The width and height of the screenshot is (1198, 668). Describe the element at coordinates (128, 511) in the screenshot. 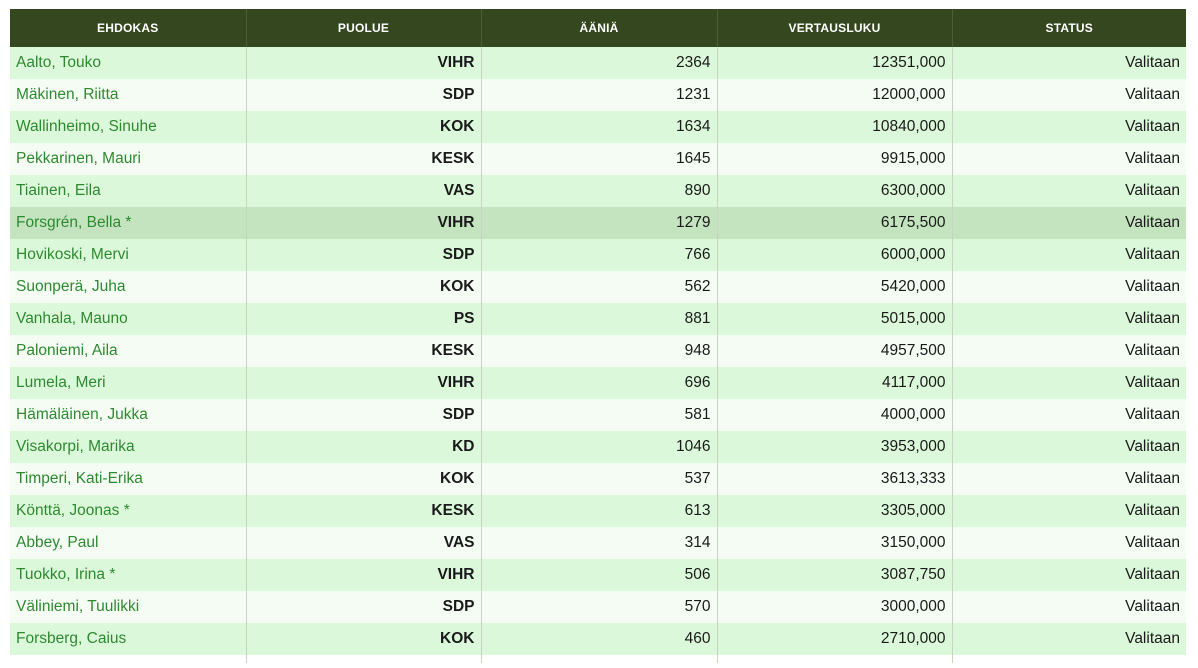

I see `candidate-name-link: Könttä, Joonas *` at that location.